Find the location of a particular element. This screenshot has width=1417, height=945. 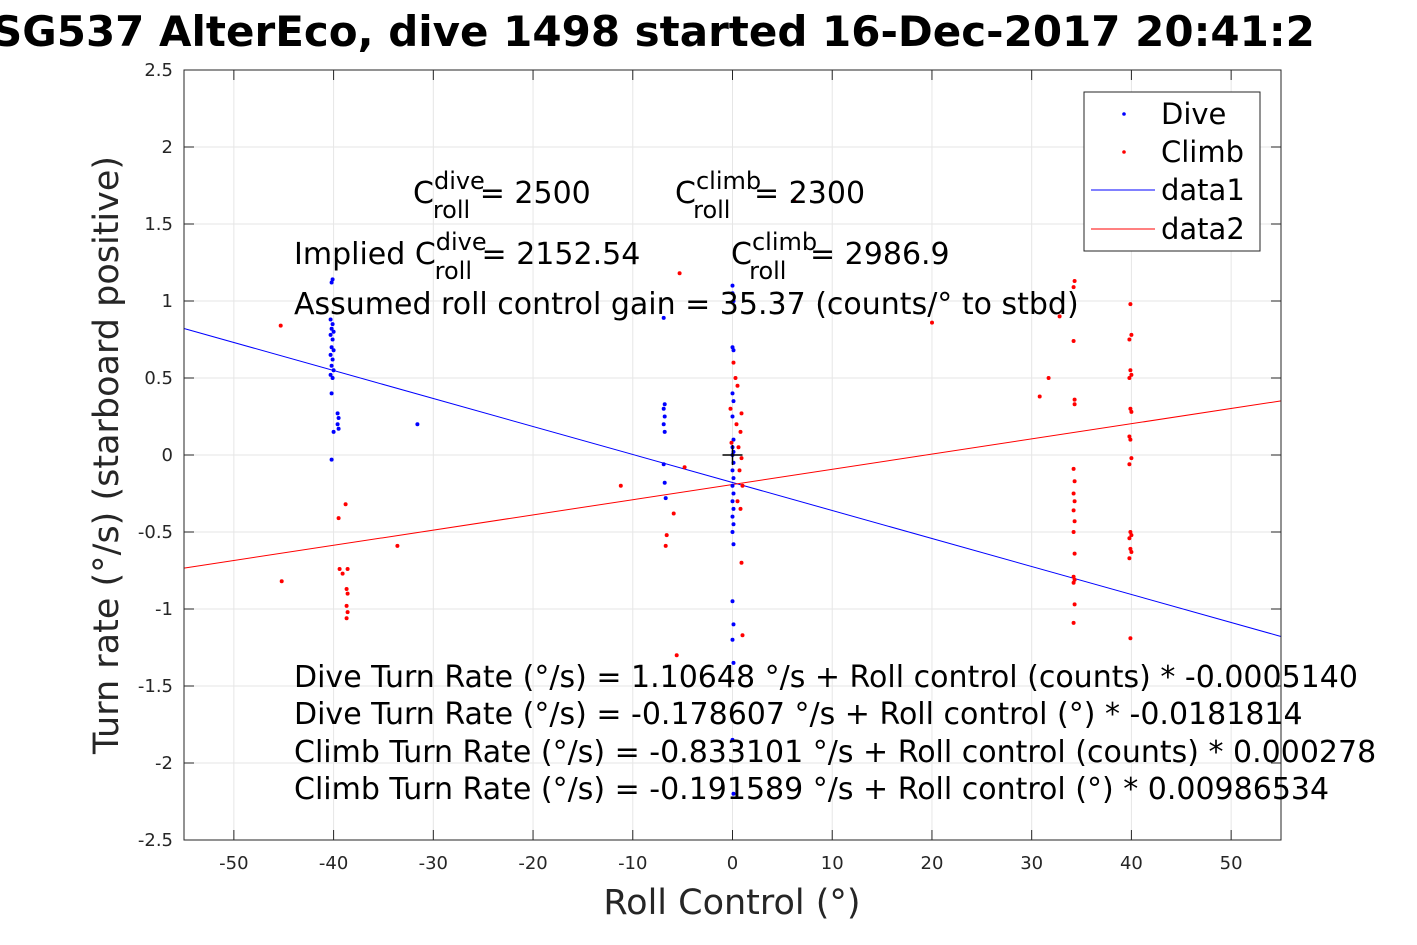

x-tick-label: 0 is located at coordinates (732, 863).